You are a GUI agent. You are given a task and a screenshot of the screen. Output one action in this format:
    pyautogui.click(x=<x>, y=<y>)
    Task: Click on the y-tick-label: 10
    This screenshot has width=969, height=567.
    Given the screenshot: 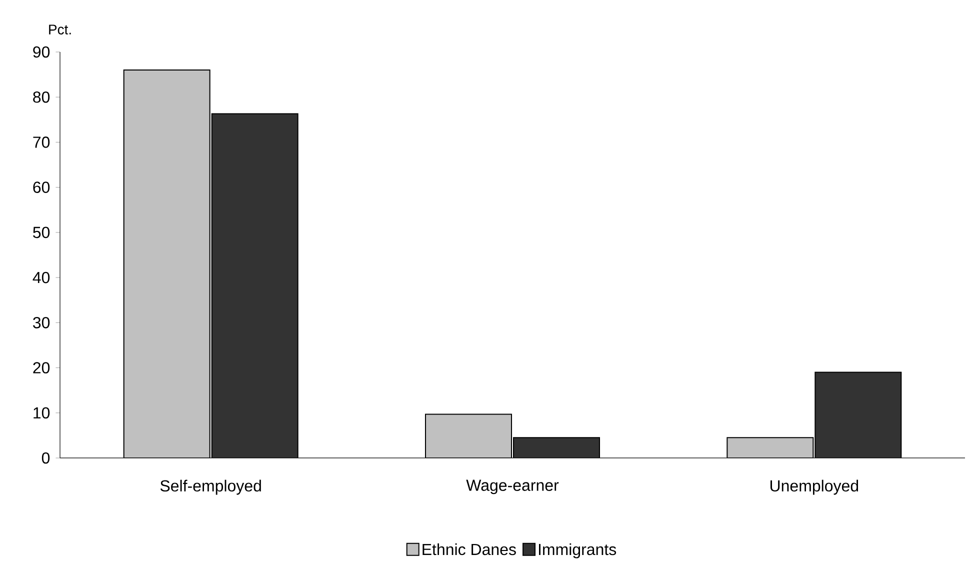 What is the action you would take?
    pyautogui.click(x=42, y=413)
    